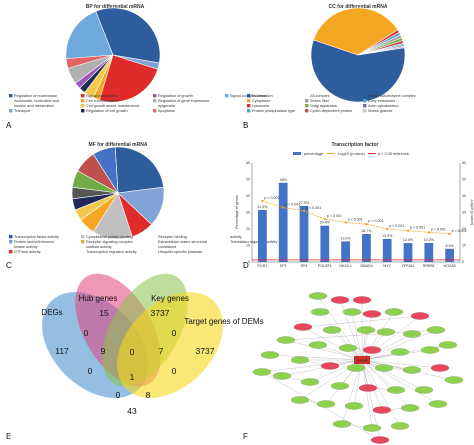  What do you see at coordinates (246, 265) in the screenshot?
I see `panel-label-d: D` at bounding box center [246, 265].